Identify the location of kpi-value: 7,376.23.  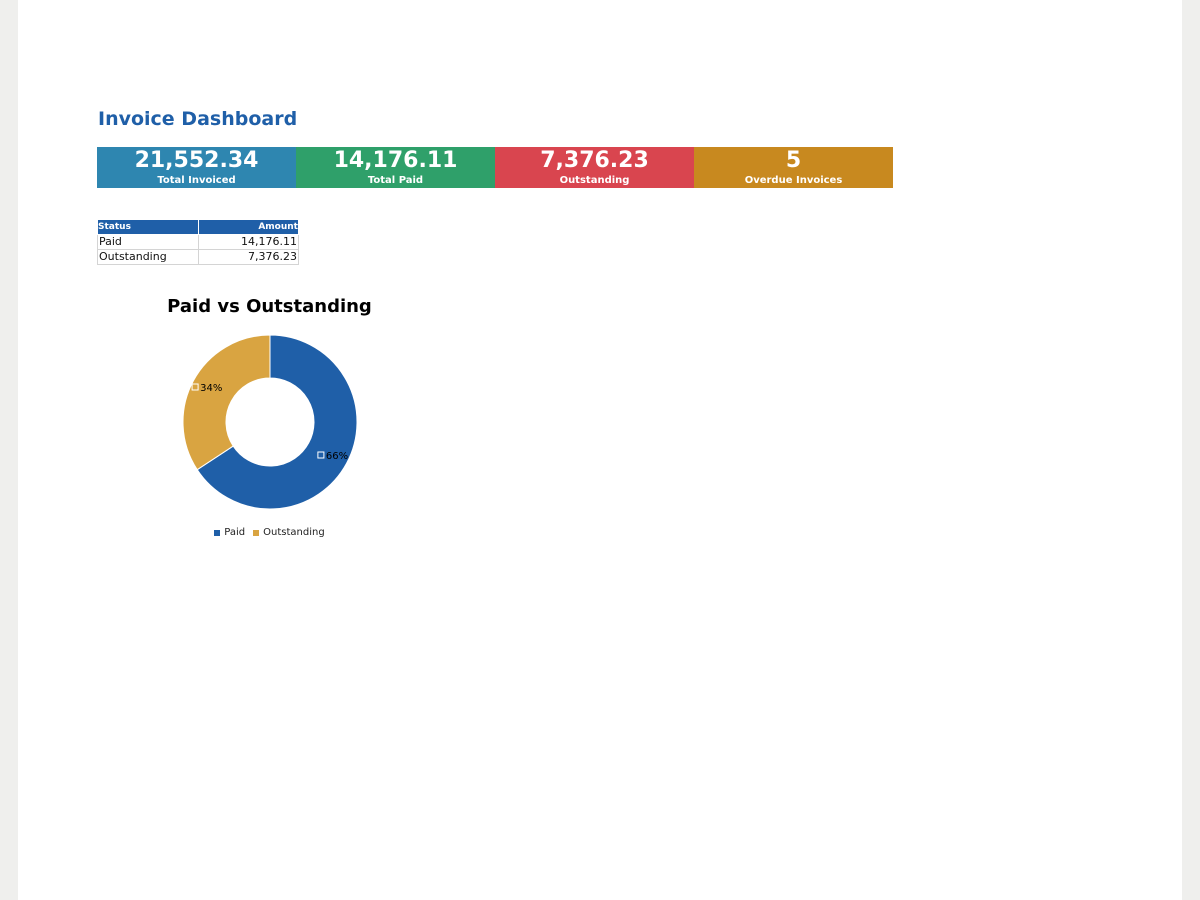
(594, 160).